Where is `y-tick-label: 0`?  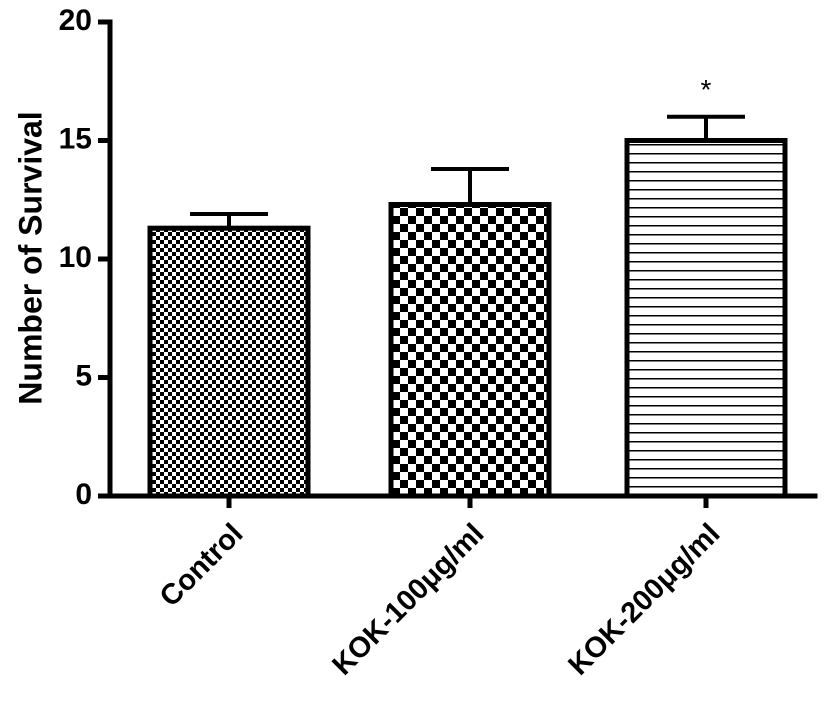
y-tick-label: 0 is located at coordinates (83, 494).